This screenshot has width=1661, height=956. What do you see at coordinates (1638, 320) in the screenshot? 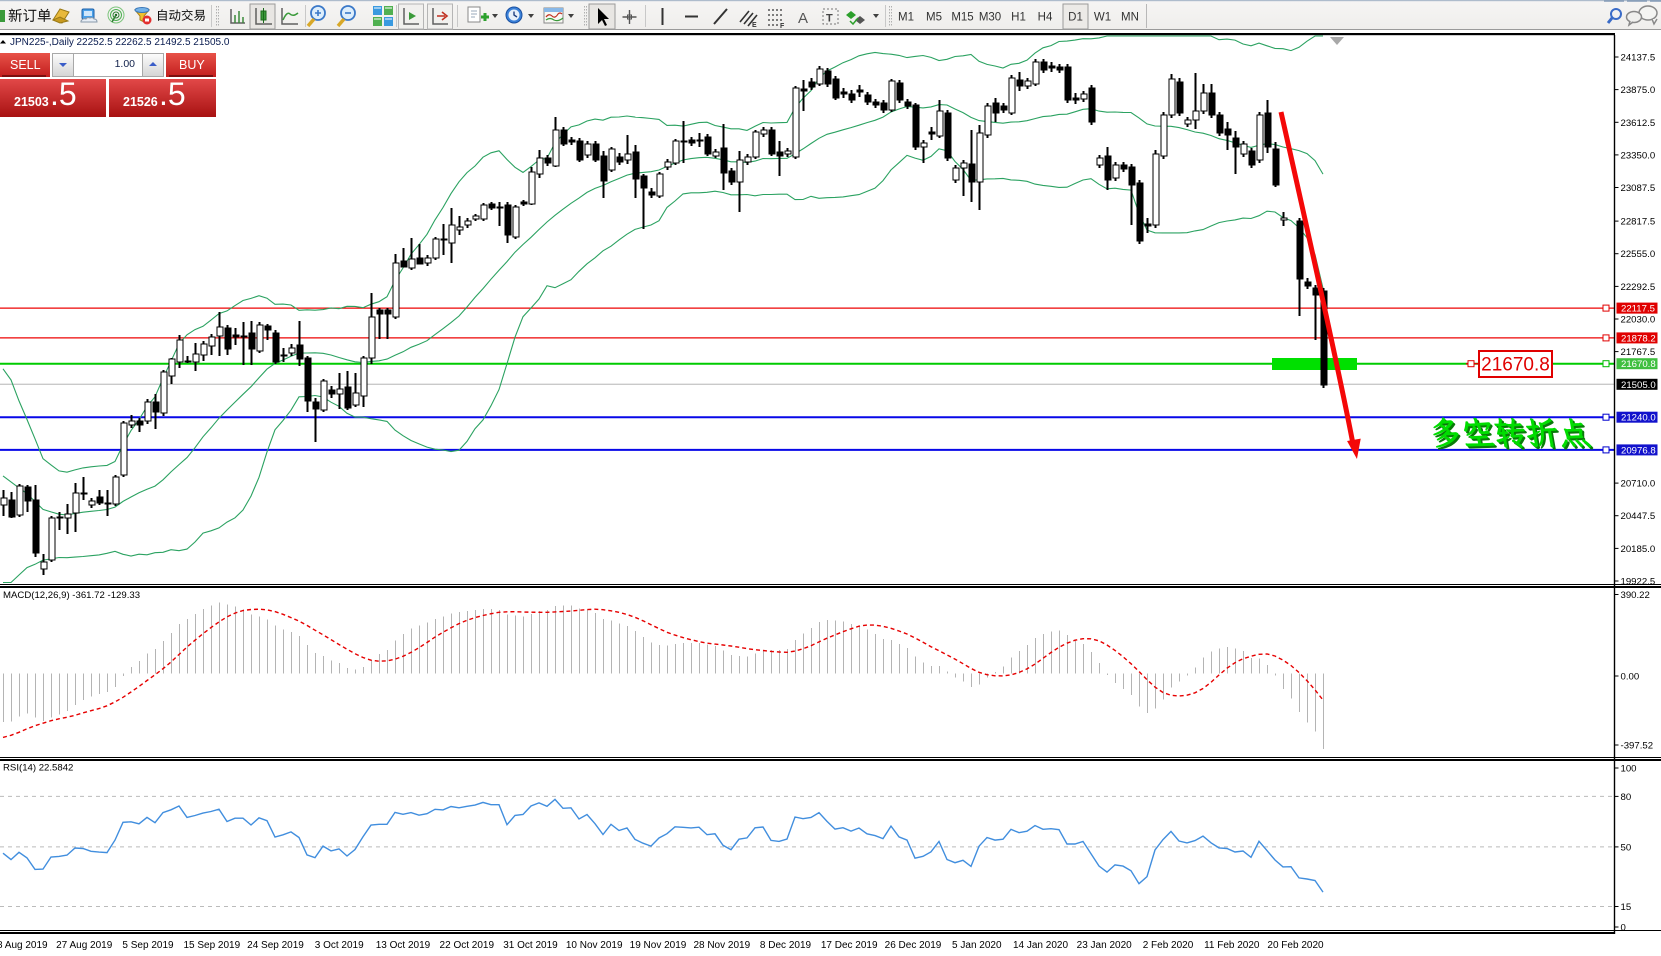
I see `svg-text: 22030.0` at bounding box center [1638, 320].